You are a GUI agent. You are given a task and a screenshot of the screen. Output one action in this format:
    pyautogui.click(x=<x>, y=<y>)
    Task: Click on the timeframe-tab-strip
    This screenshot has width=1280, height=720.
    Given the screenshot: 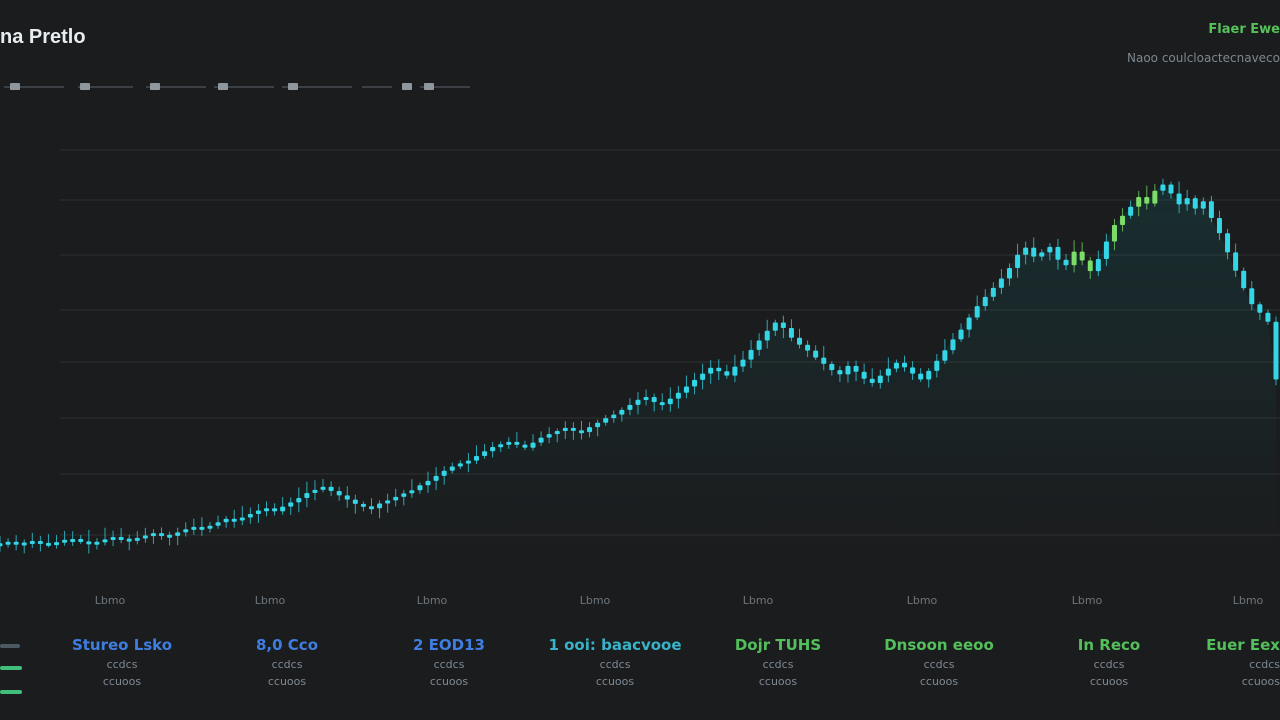 What is the action you would take?
    pyautogui.click(x=240, y=87)
    